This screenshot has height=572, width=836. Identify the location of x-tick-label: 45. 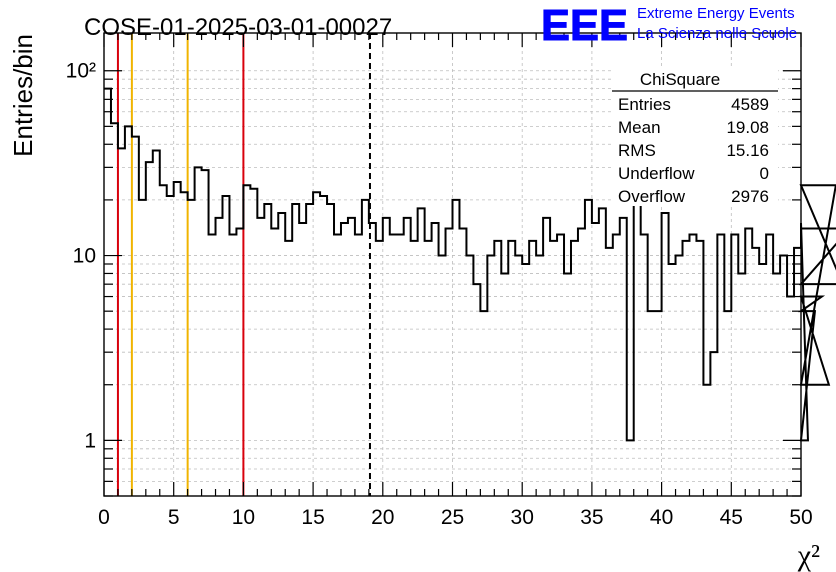
(731, 517).